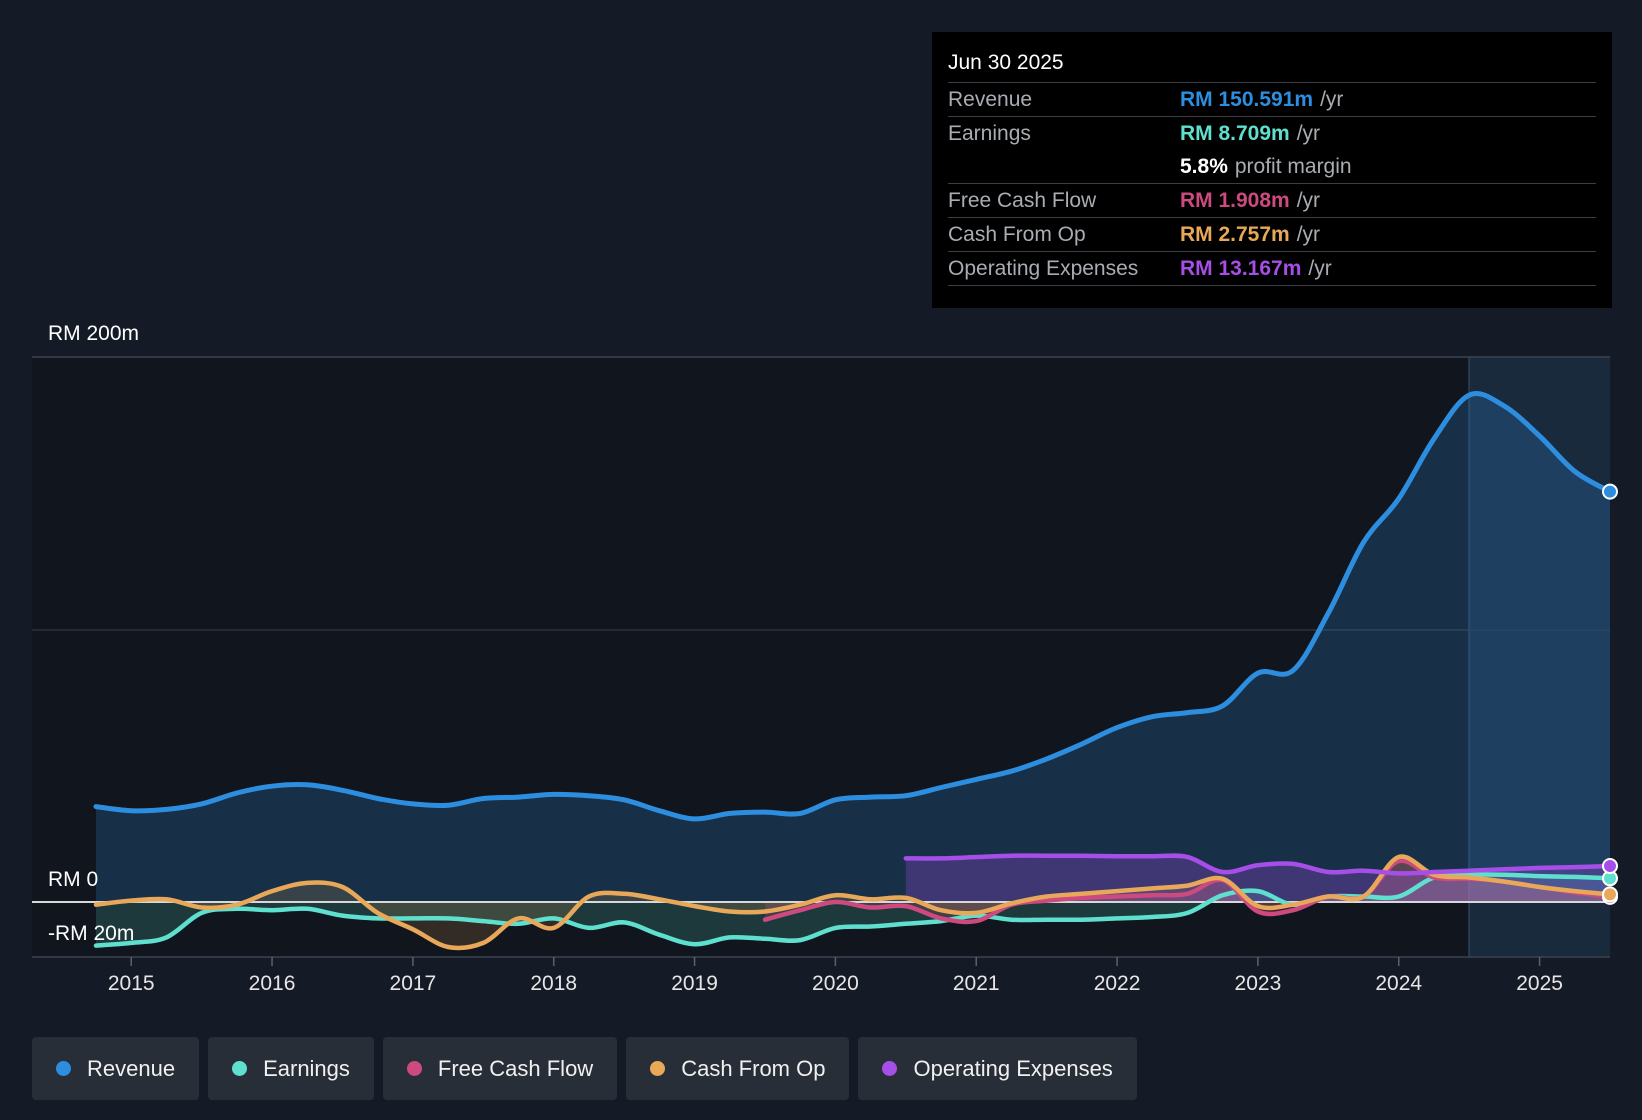  I want to click on operating-expenses-area, so click(1257, 878).